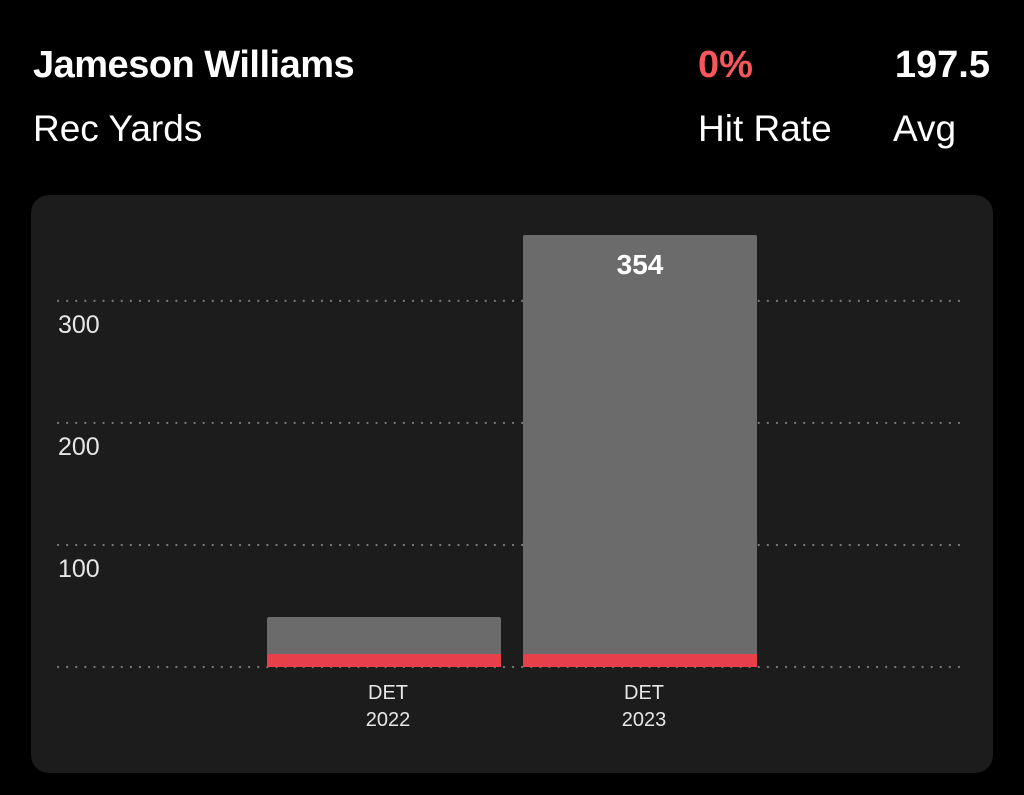 Image resolution: width=1024 pixels, height=795 pixels. What do you see at coordinates (644, 720) in the screenshot?
I see `x-tick-label-year: 2023` at bounding box center [644, 720].